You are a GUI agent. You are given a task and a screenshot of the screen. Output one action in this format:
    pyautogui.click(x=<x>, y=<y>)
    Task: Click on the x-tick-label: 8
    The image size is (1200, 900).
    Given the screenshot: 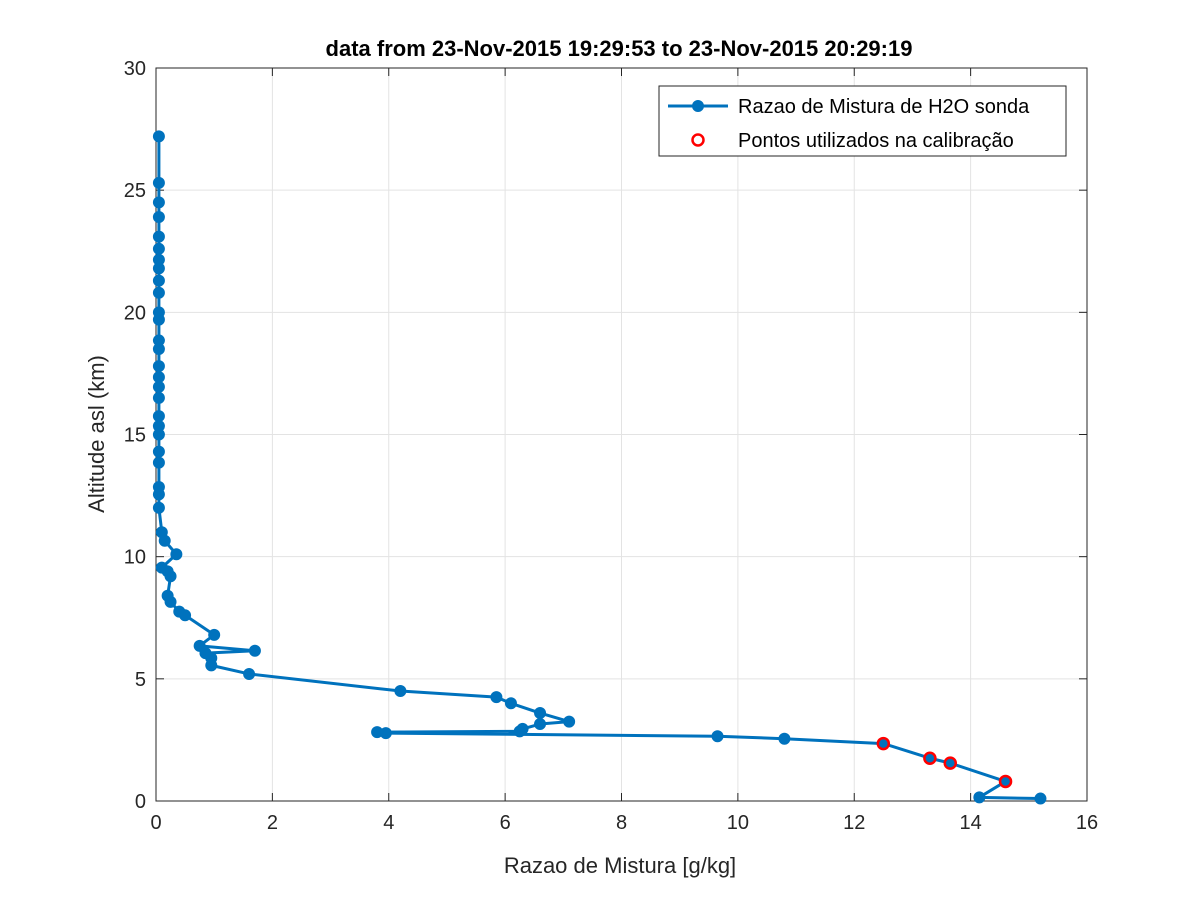 What is the action you would take?
    pyautogui.click(x=621, y=823)
    